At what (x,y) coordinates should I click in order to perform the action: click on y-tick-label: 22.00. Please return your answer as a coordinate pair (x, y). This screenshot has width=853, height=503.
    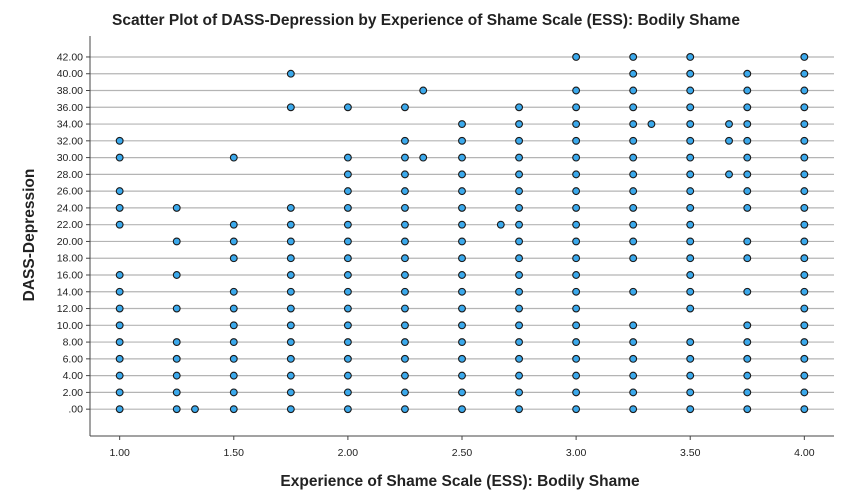
    Looking at the image, I should click on (70, 225).